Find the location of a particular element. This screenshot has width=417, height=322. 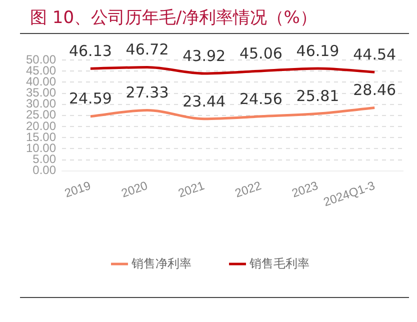

data-label: 24.59 is located at coordinates (90, 99).